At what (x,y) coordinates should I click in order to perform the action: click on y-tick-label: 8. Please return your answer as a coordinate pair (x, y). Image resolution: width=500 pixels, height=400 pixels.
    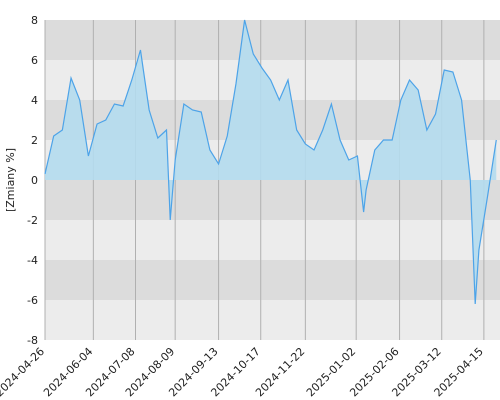
    Looking at the image, I should click on (34, 20).